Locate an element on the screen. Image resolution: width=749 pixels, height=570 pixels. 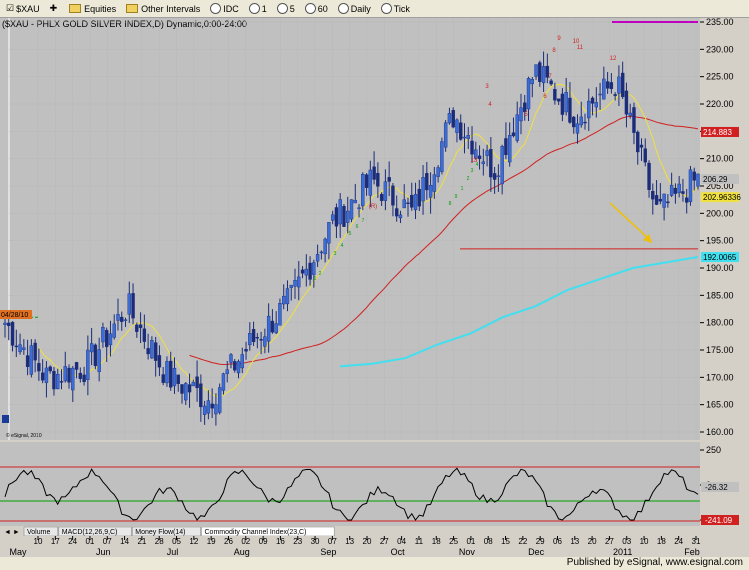
x-month-label: 2011 is located at coordinates (622, 552).